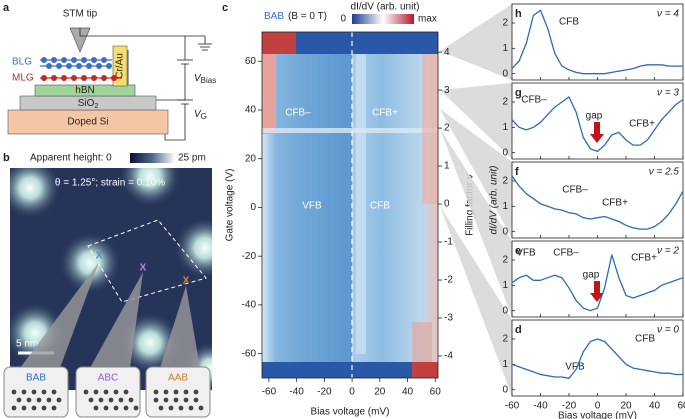  I want to click on colorbar, so click(152, 158).